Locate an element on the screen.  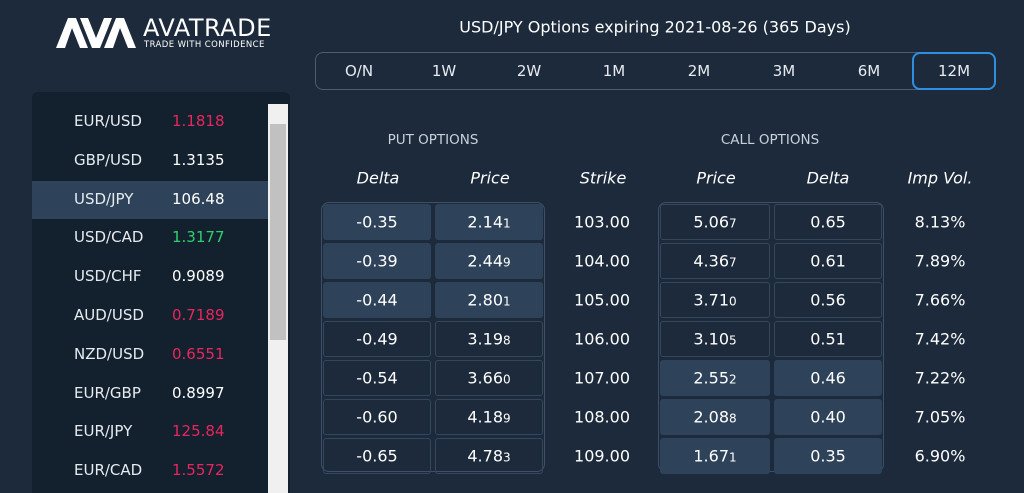
pair: EUR/GBP is located at coordinates (107, 392).